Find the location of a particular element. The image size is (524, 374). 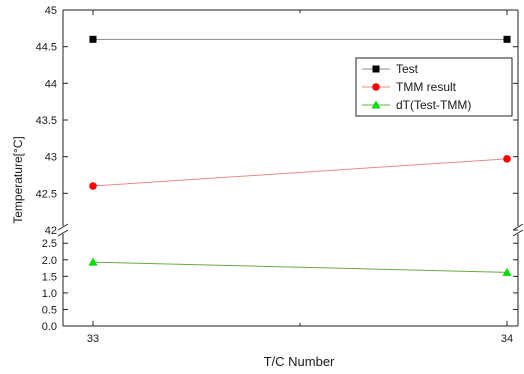

y-tick-label-upper: 42.5 is located at coordinates (46, 194).